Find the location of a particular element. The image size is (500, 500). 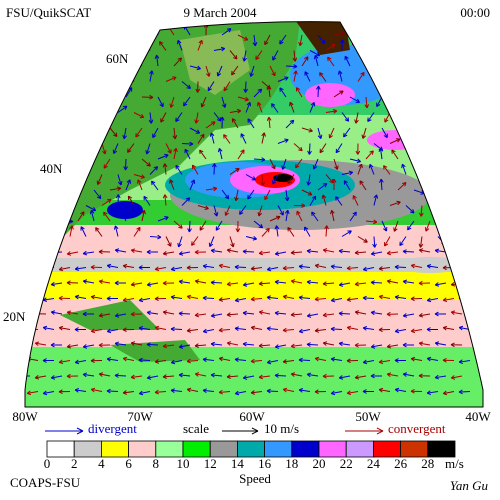

legend-arrow-head is located at coordinates (380, 431).